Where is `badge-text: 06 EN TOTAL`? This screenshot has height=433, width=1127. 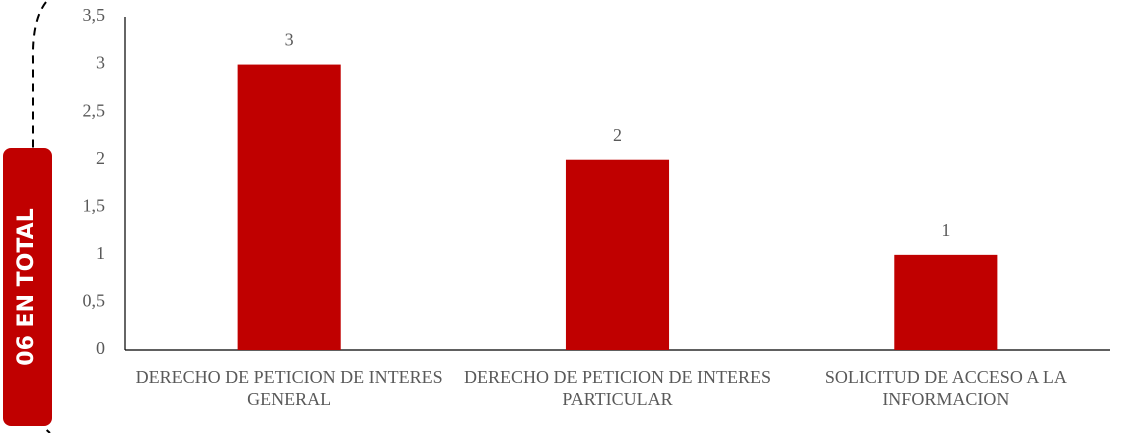
badge-text: 06 EN TOTAL is located at coordinates (26, 286).